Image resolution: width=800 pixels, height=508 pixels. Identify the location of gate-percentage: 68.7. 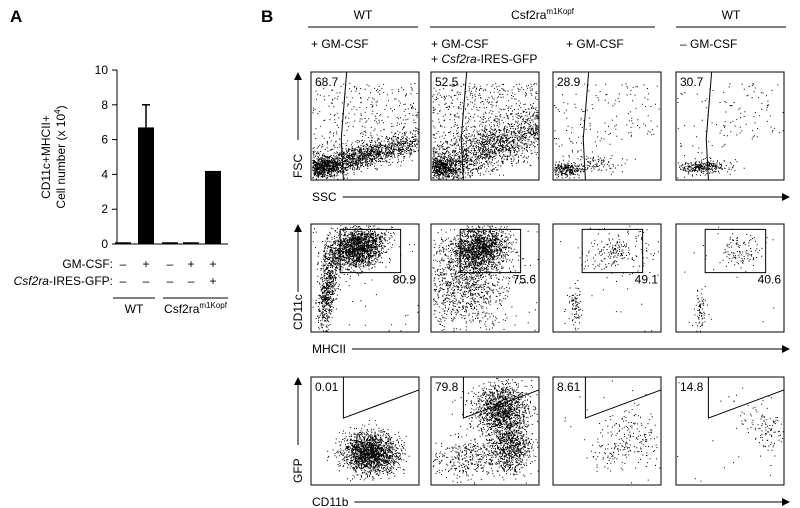
(327, 82).